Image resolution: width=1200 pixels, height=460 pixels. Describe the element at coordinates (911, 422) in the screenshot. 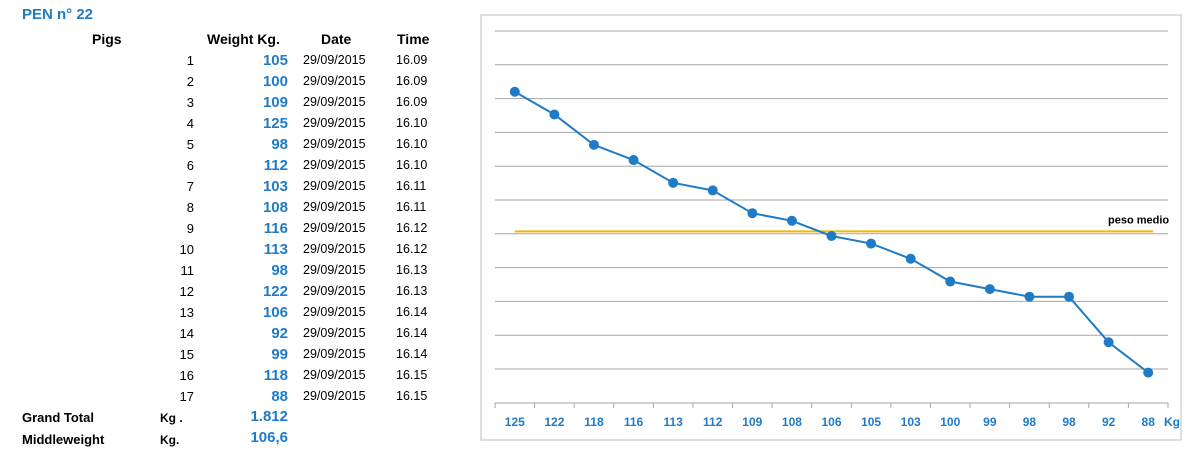

I see `x-tick-label: 103` at that location.